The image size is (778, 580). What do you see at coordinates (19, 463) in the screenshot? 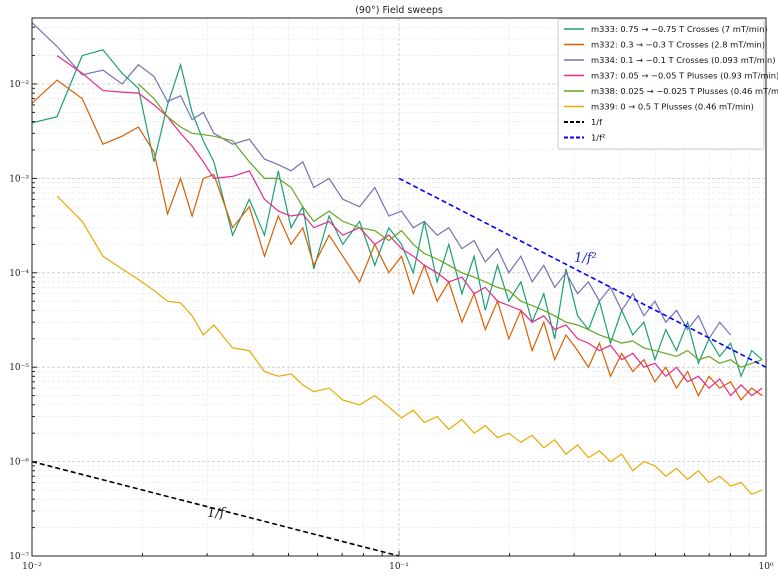
I see `y-tick-label: 10⁻⁶` at bounding box center [19, 463].